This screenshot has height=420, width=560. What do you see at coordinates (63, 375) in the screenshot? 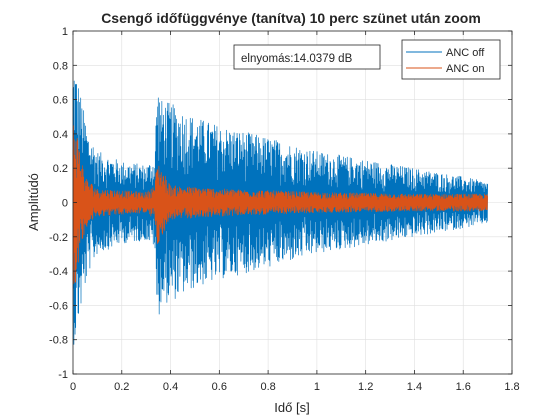
I see `y-tick-label: -1` at bounding box center [63, 375].